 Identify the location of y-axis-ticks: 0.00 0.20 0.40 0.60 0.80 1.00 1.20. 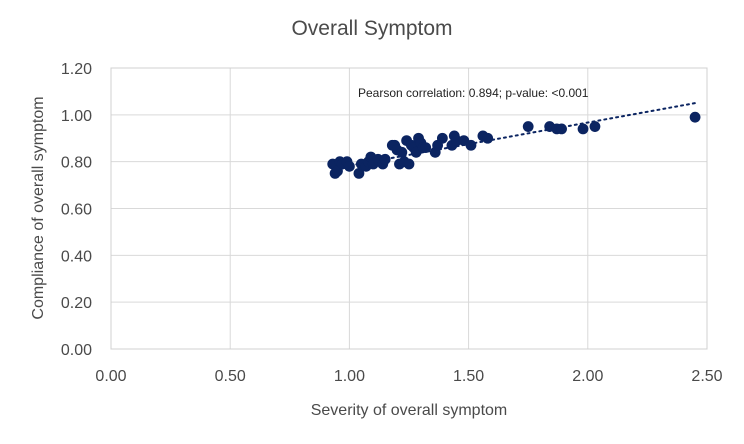
(76, 210).